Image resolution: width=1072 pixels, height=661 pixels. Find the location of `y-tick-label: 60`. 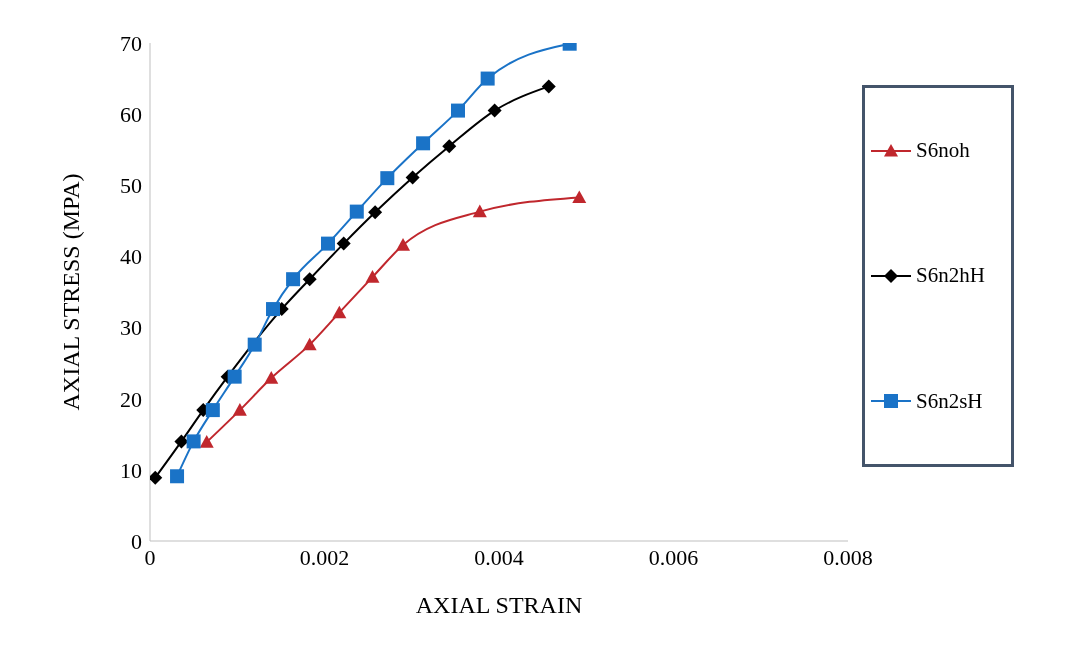

y-tick-label: 60 is located at coordinates (131, 114).